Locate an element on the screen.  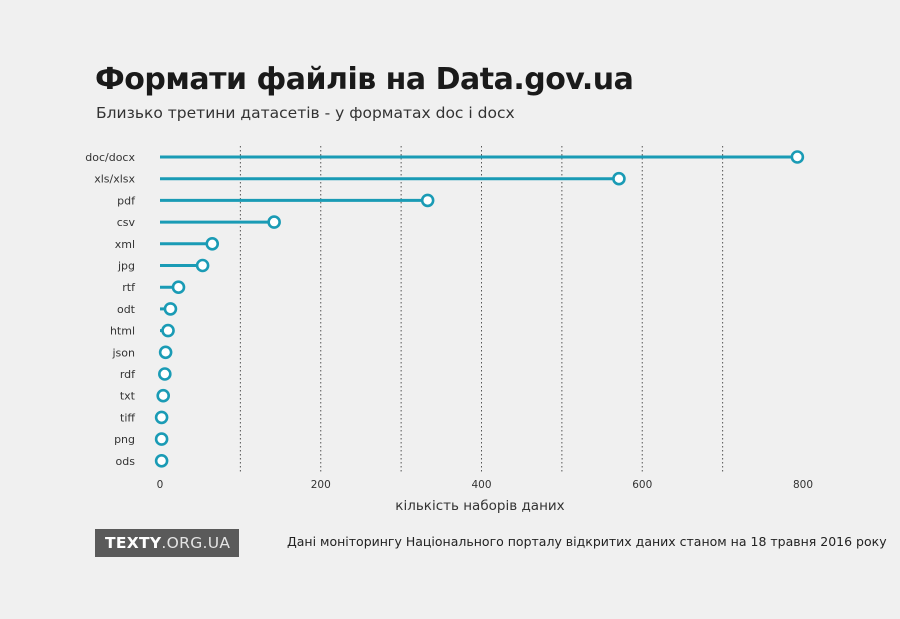
category-label: csv is located at coordinates (126, 222).